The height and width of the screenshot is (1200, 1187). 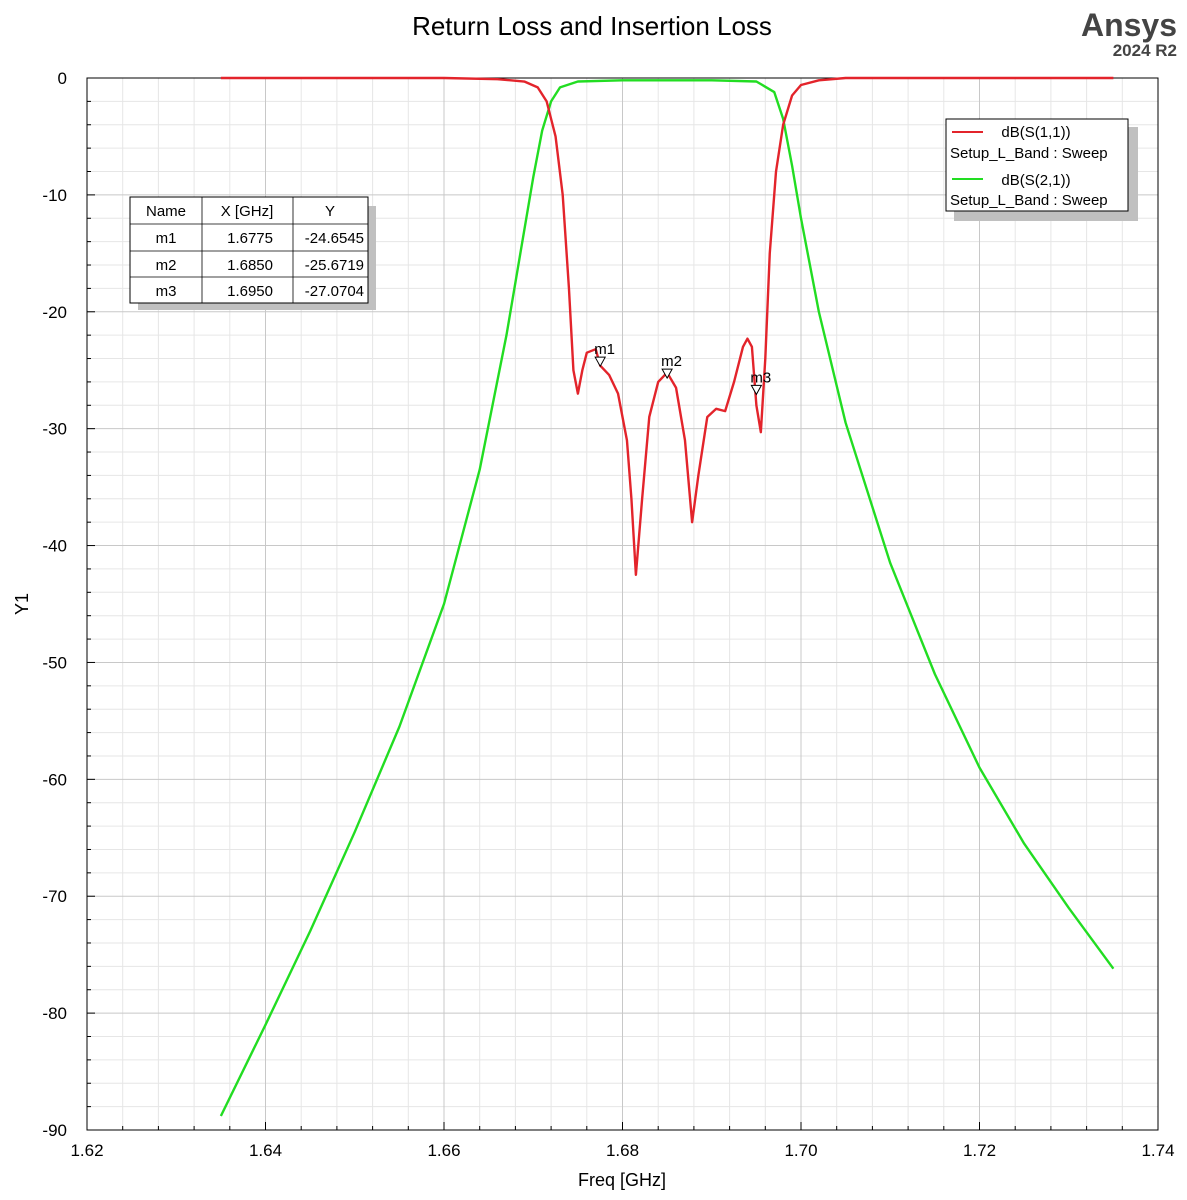 I want to click on x-tick-label: 1.62, so click(x=86, y=1150).